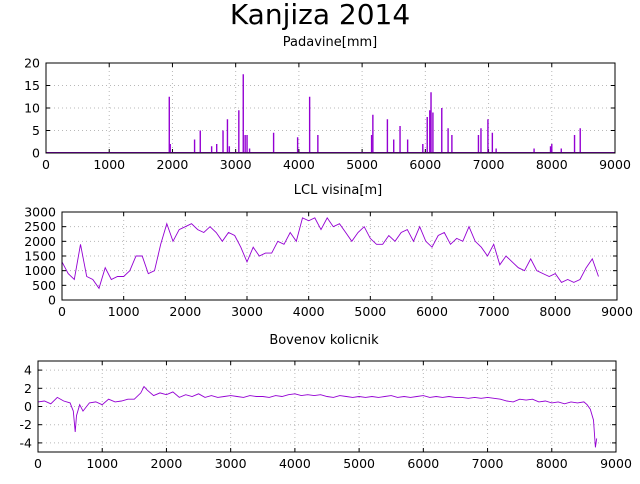 This screenshot has height=484, width=640. What do you see at coordinates (124, 311) in the screenshot?
I see `lcl-height-x-tick-label: 1000` at bounding box center [124, 311].